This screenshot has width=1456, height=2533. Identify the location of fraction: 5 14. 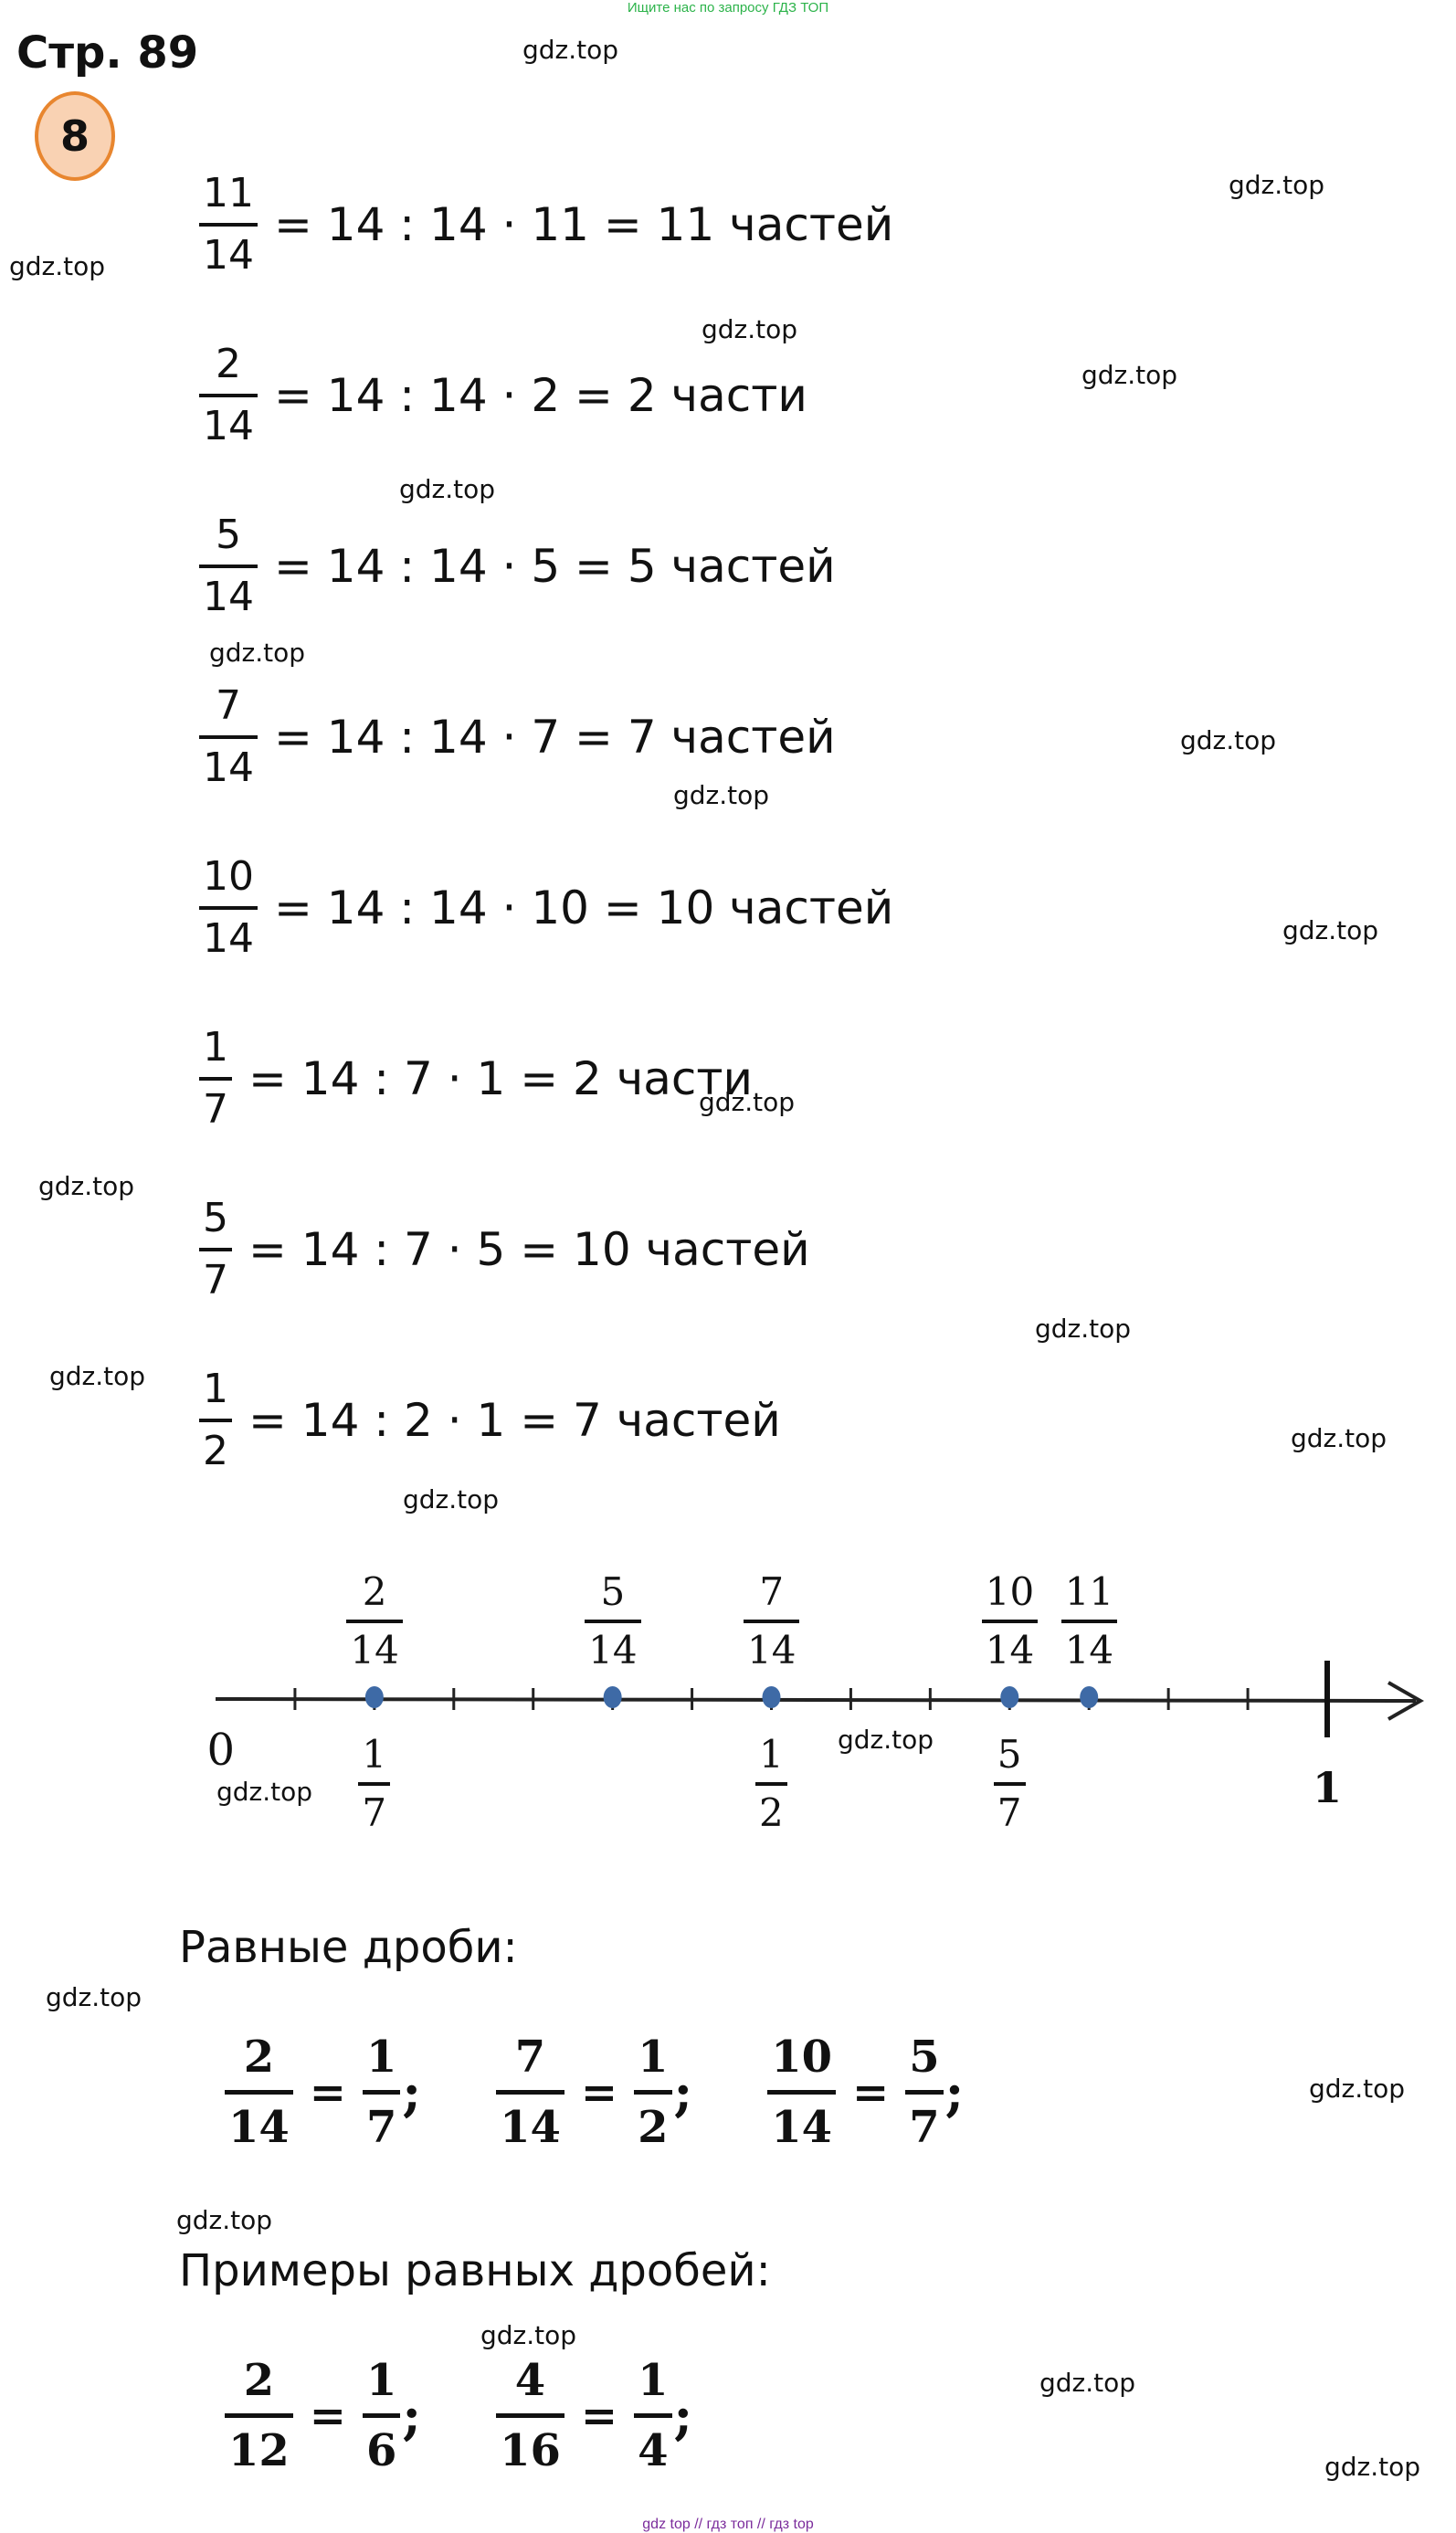
(229, 566).